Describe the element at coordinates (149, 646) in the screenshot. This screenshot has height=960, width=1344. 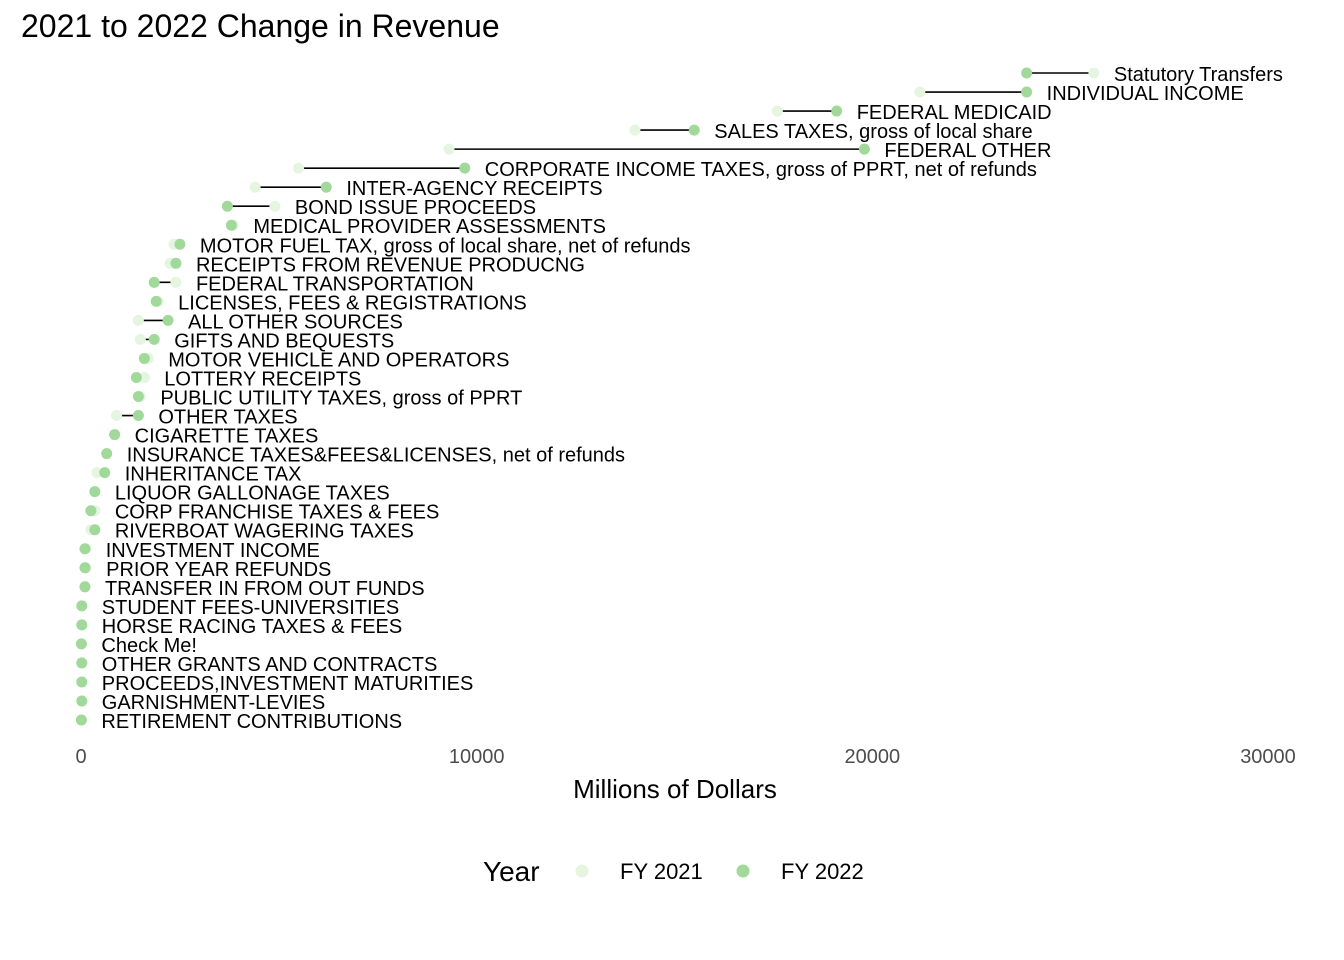
I see `category-label: Check Me!` at that location.